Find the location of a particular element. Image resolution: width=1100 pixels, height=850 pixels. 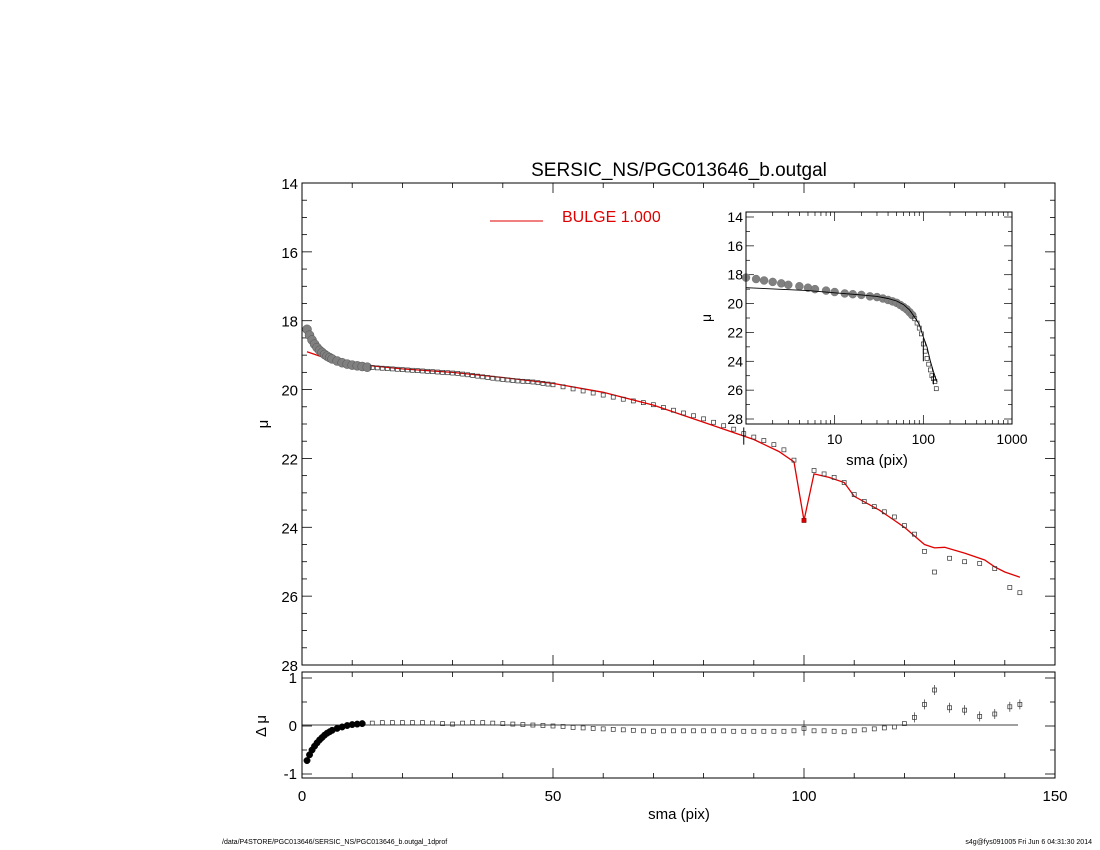

main-y-tick-label: 14 is located at coordinates (289, 184).